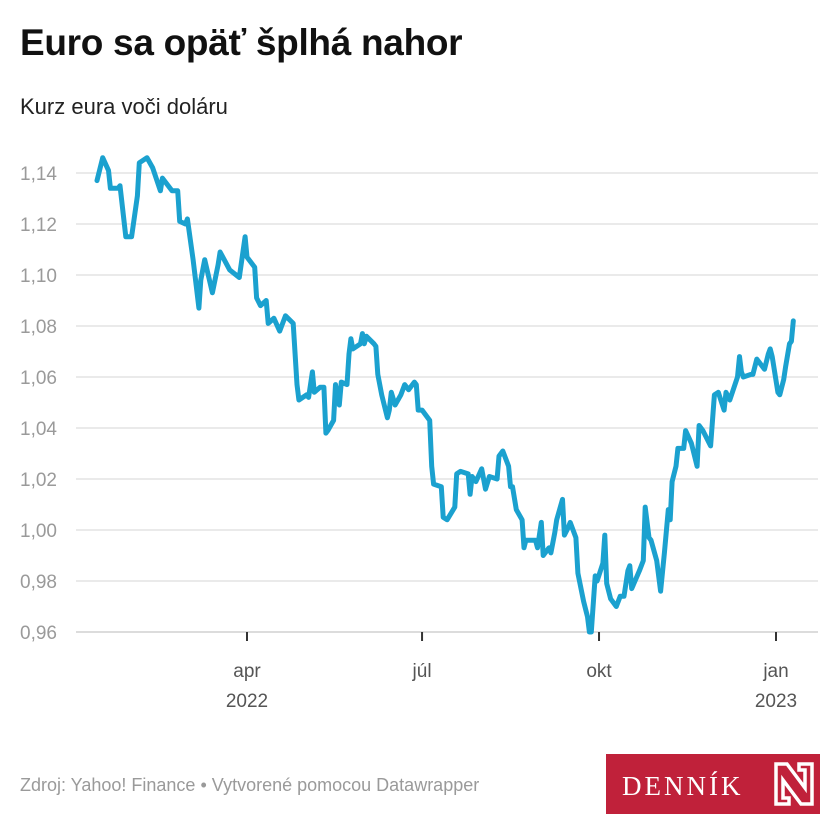  Describe the element at coordinates (682, 786) in the screenshot. I see `svg-text: DENNÍK` at that location.